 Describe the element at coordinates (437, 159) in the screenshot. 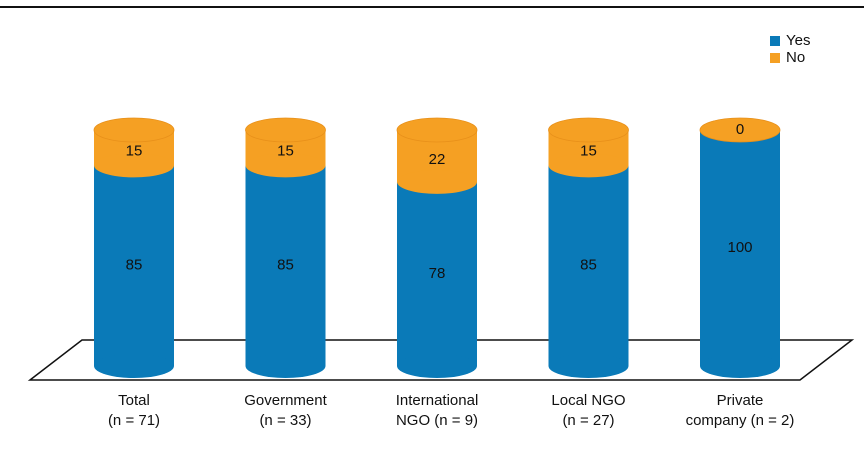

I see `data-label: 22` at that location.